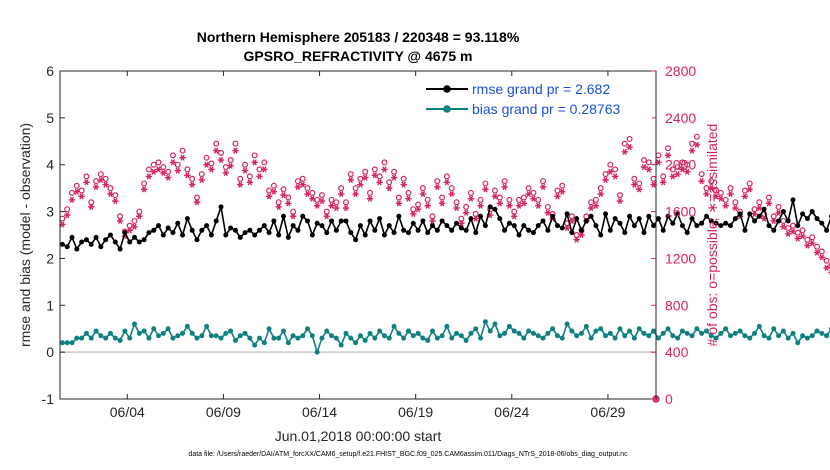 Image resolution: width=830 pixels, height=470 pixels. Describe the element at coordinates (444, 224) in the screenshot. I see `rmse-series` at that location.